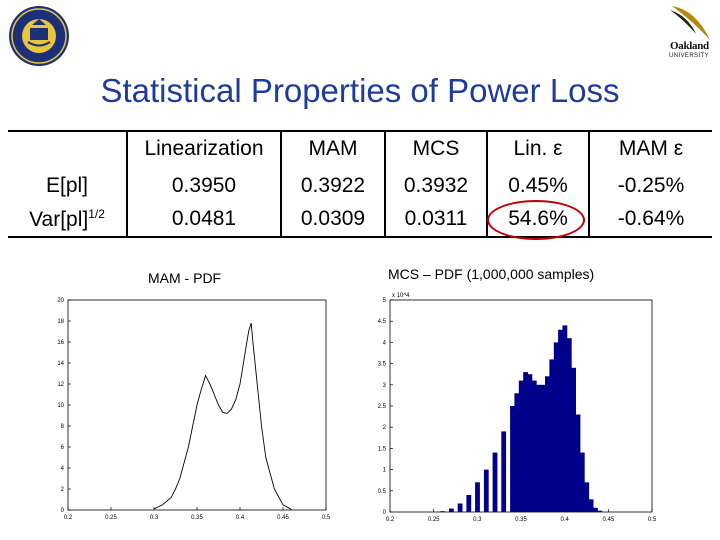 This screenshot has height=540, width=720. Describe the element at coordinates (333, 148) in the screenshot. I see `header-mam: MAM` at that location.